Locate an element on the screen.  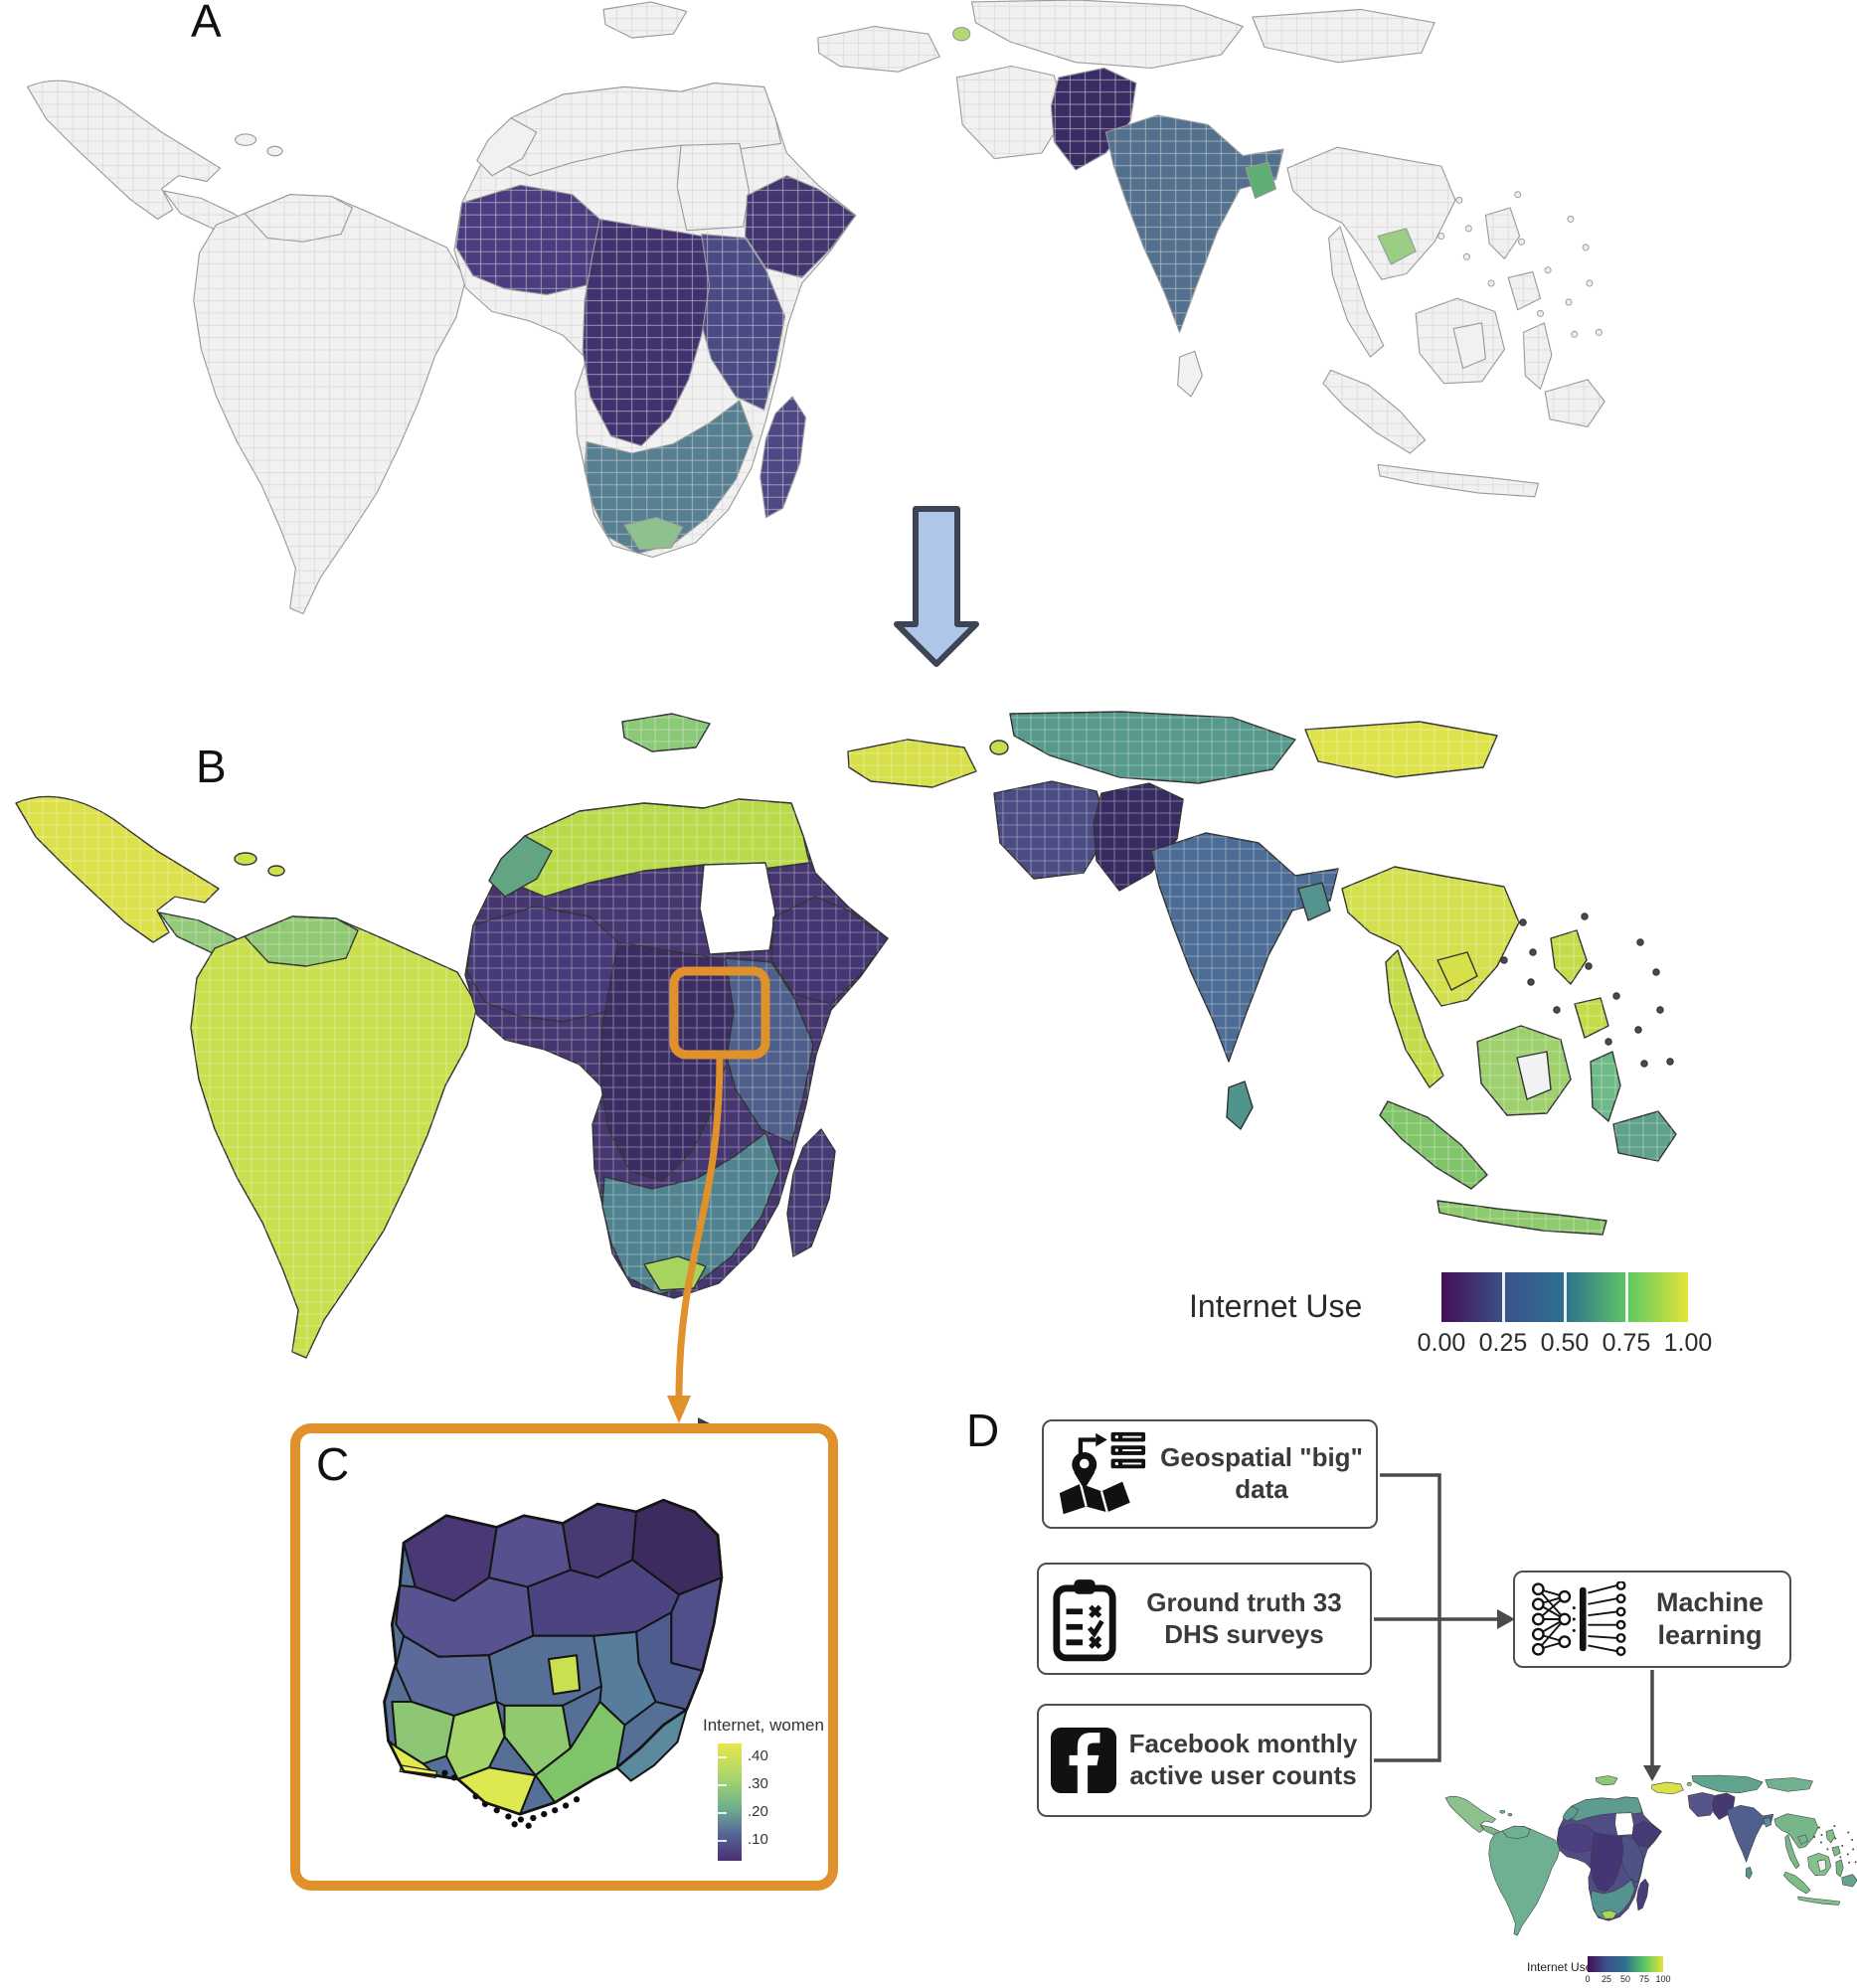
internet-use-colorbar-ticks: 0.00 0.25 0.50 0.75 1.00 is located at coordinates (928, 1344).